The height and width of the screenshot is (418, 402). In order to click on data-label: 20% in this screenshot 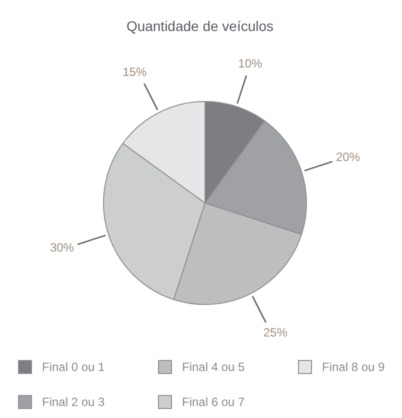, I will do `click(348, 157)`.